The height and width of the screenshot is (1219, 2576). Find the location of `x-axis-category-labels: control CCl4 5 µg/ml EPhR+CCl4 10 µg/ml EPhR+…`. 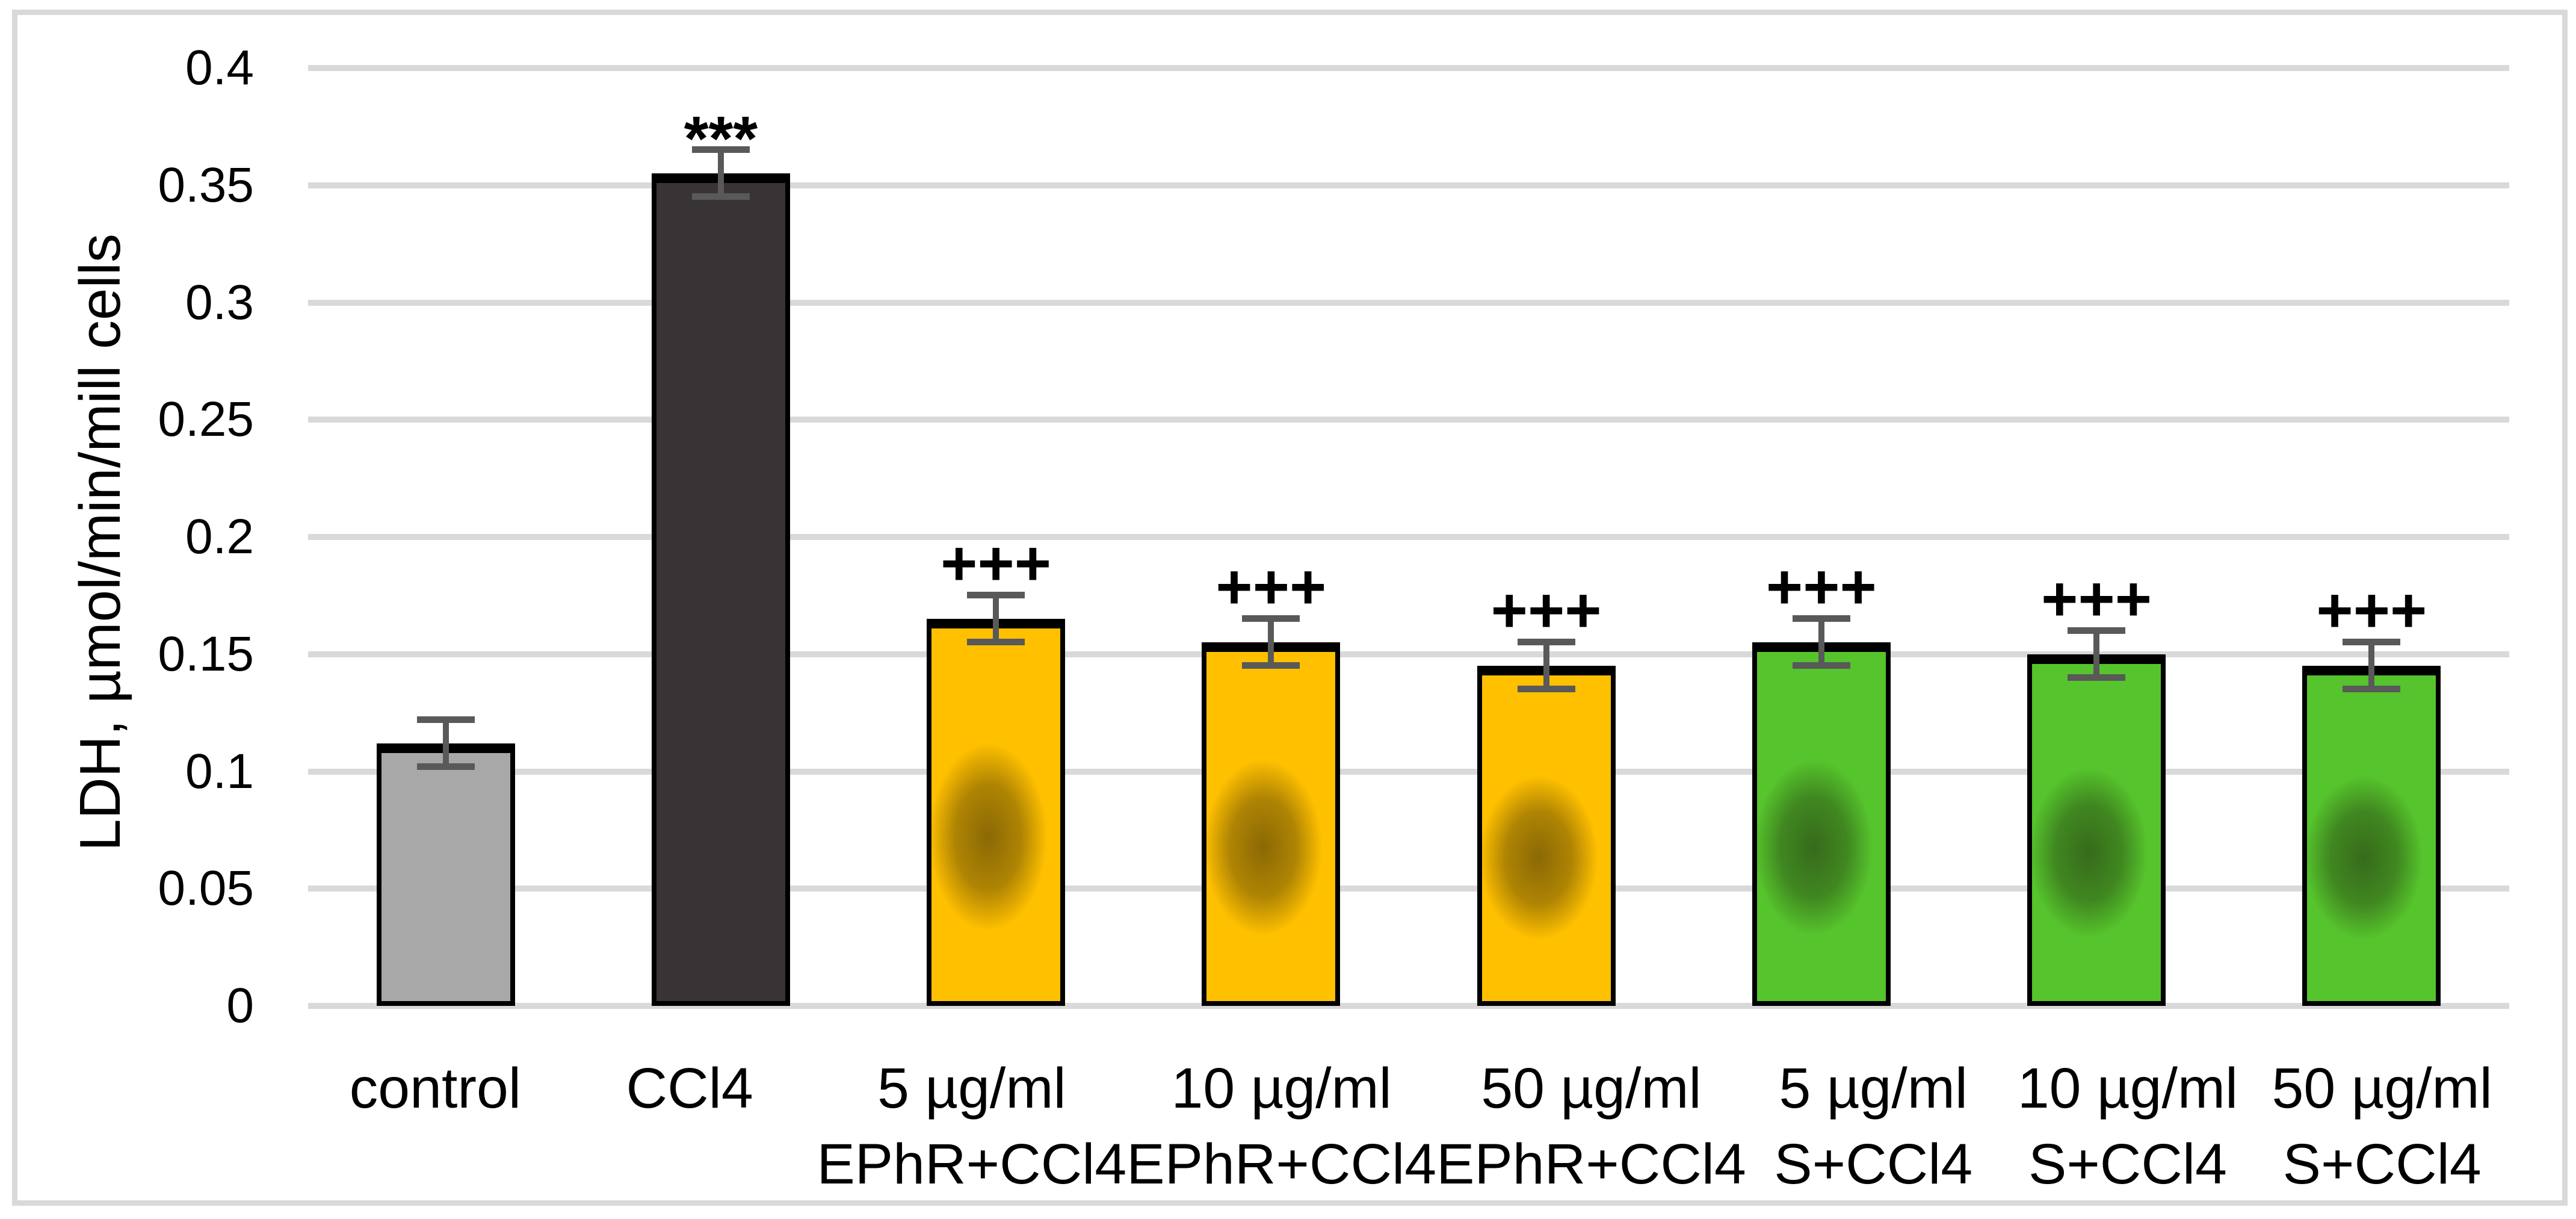

x-axis-category-labels: control CCl4 5 µg/ml EPhR+CCl4 10 µg/ml EPhR+… is located at coordinates (1408, 1126).